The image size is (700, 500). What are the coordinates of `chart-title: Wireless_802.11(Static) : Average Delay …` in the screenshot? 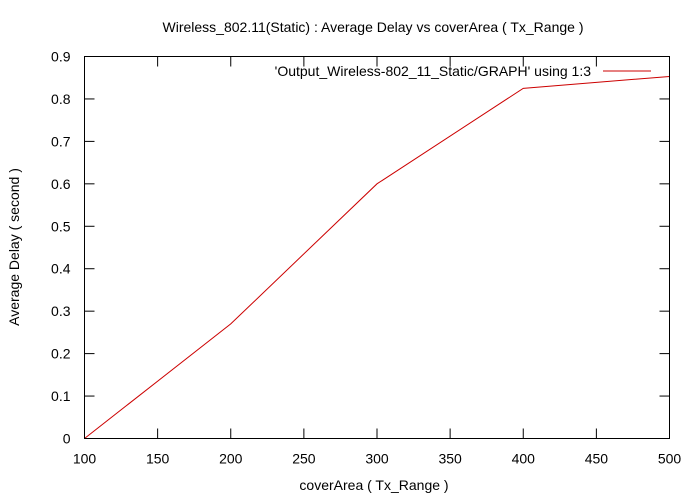 It's located at (373, 27).